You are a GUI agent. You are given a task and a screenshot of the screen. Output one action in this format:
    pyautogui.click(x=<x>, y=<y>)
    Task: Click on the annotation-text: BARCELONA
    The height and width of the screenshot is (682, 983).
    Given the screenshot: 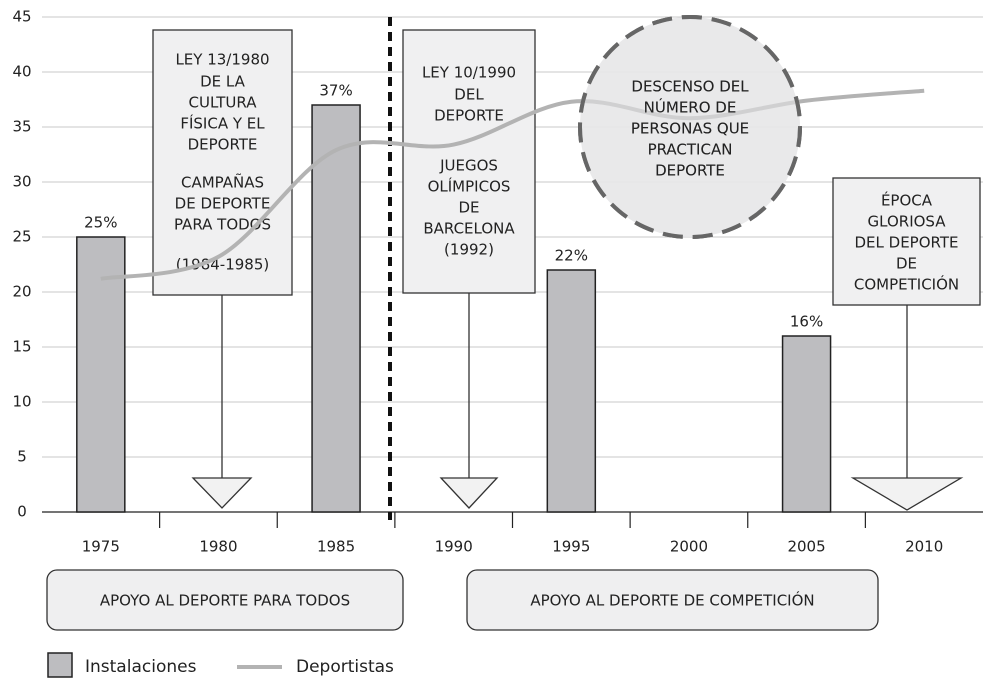 What is the action you would take?
    pyautogui.click(x=469, y=229)
    